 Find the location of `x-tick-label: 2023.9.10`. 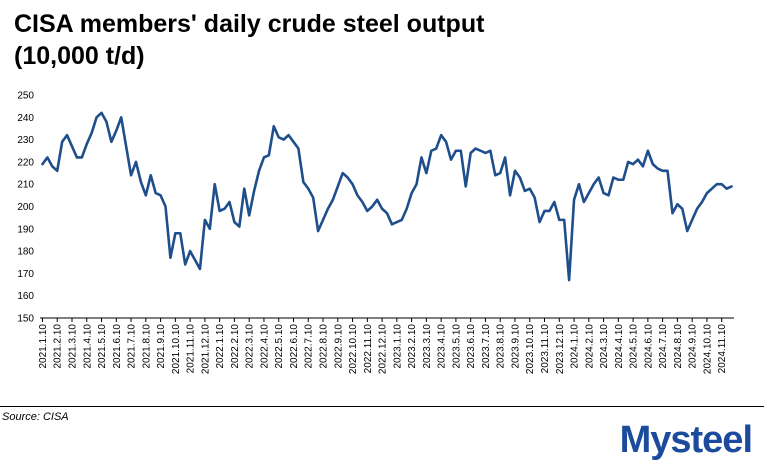

x-tick-label: 2023.9.10 is located at coordinates (515, 346).